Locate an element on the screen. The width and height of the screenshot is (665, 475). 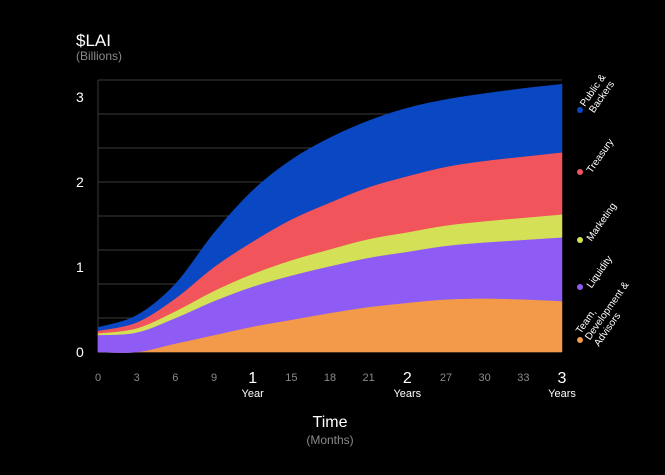
x-tick-label: 33 is located at coordinates (523, 378).